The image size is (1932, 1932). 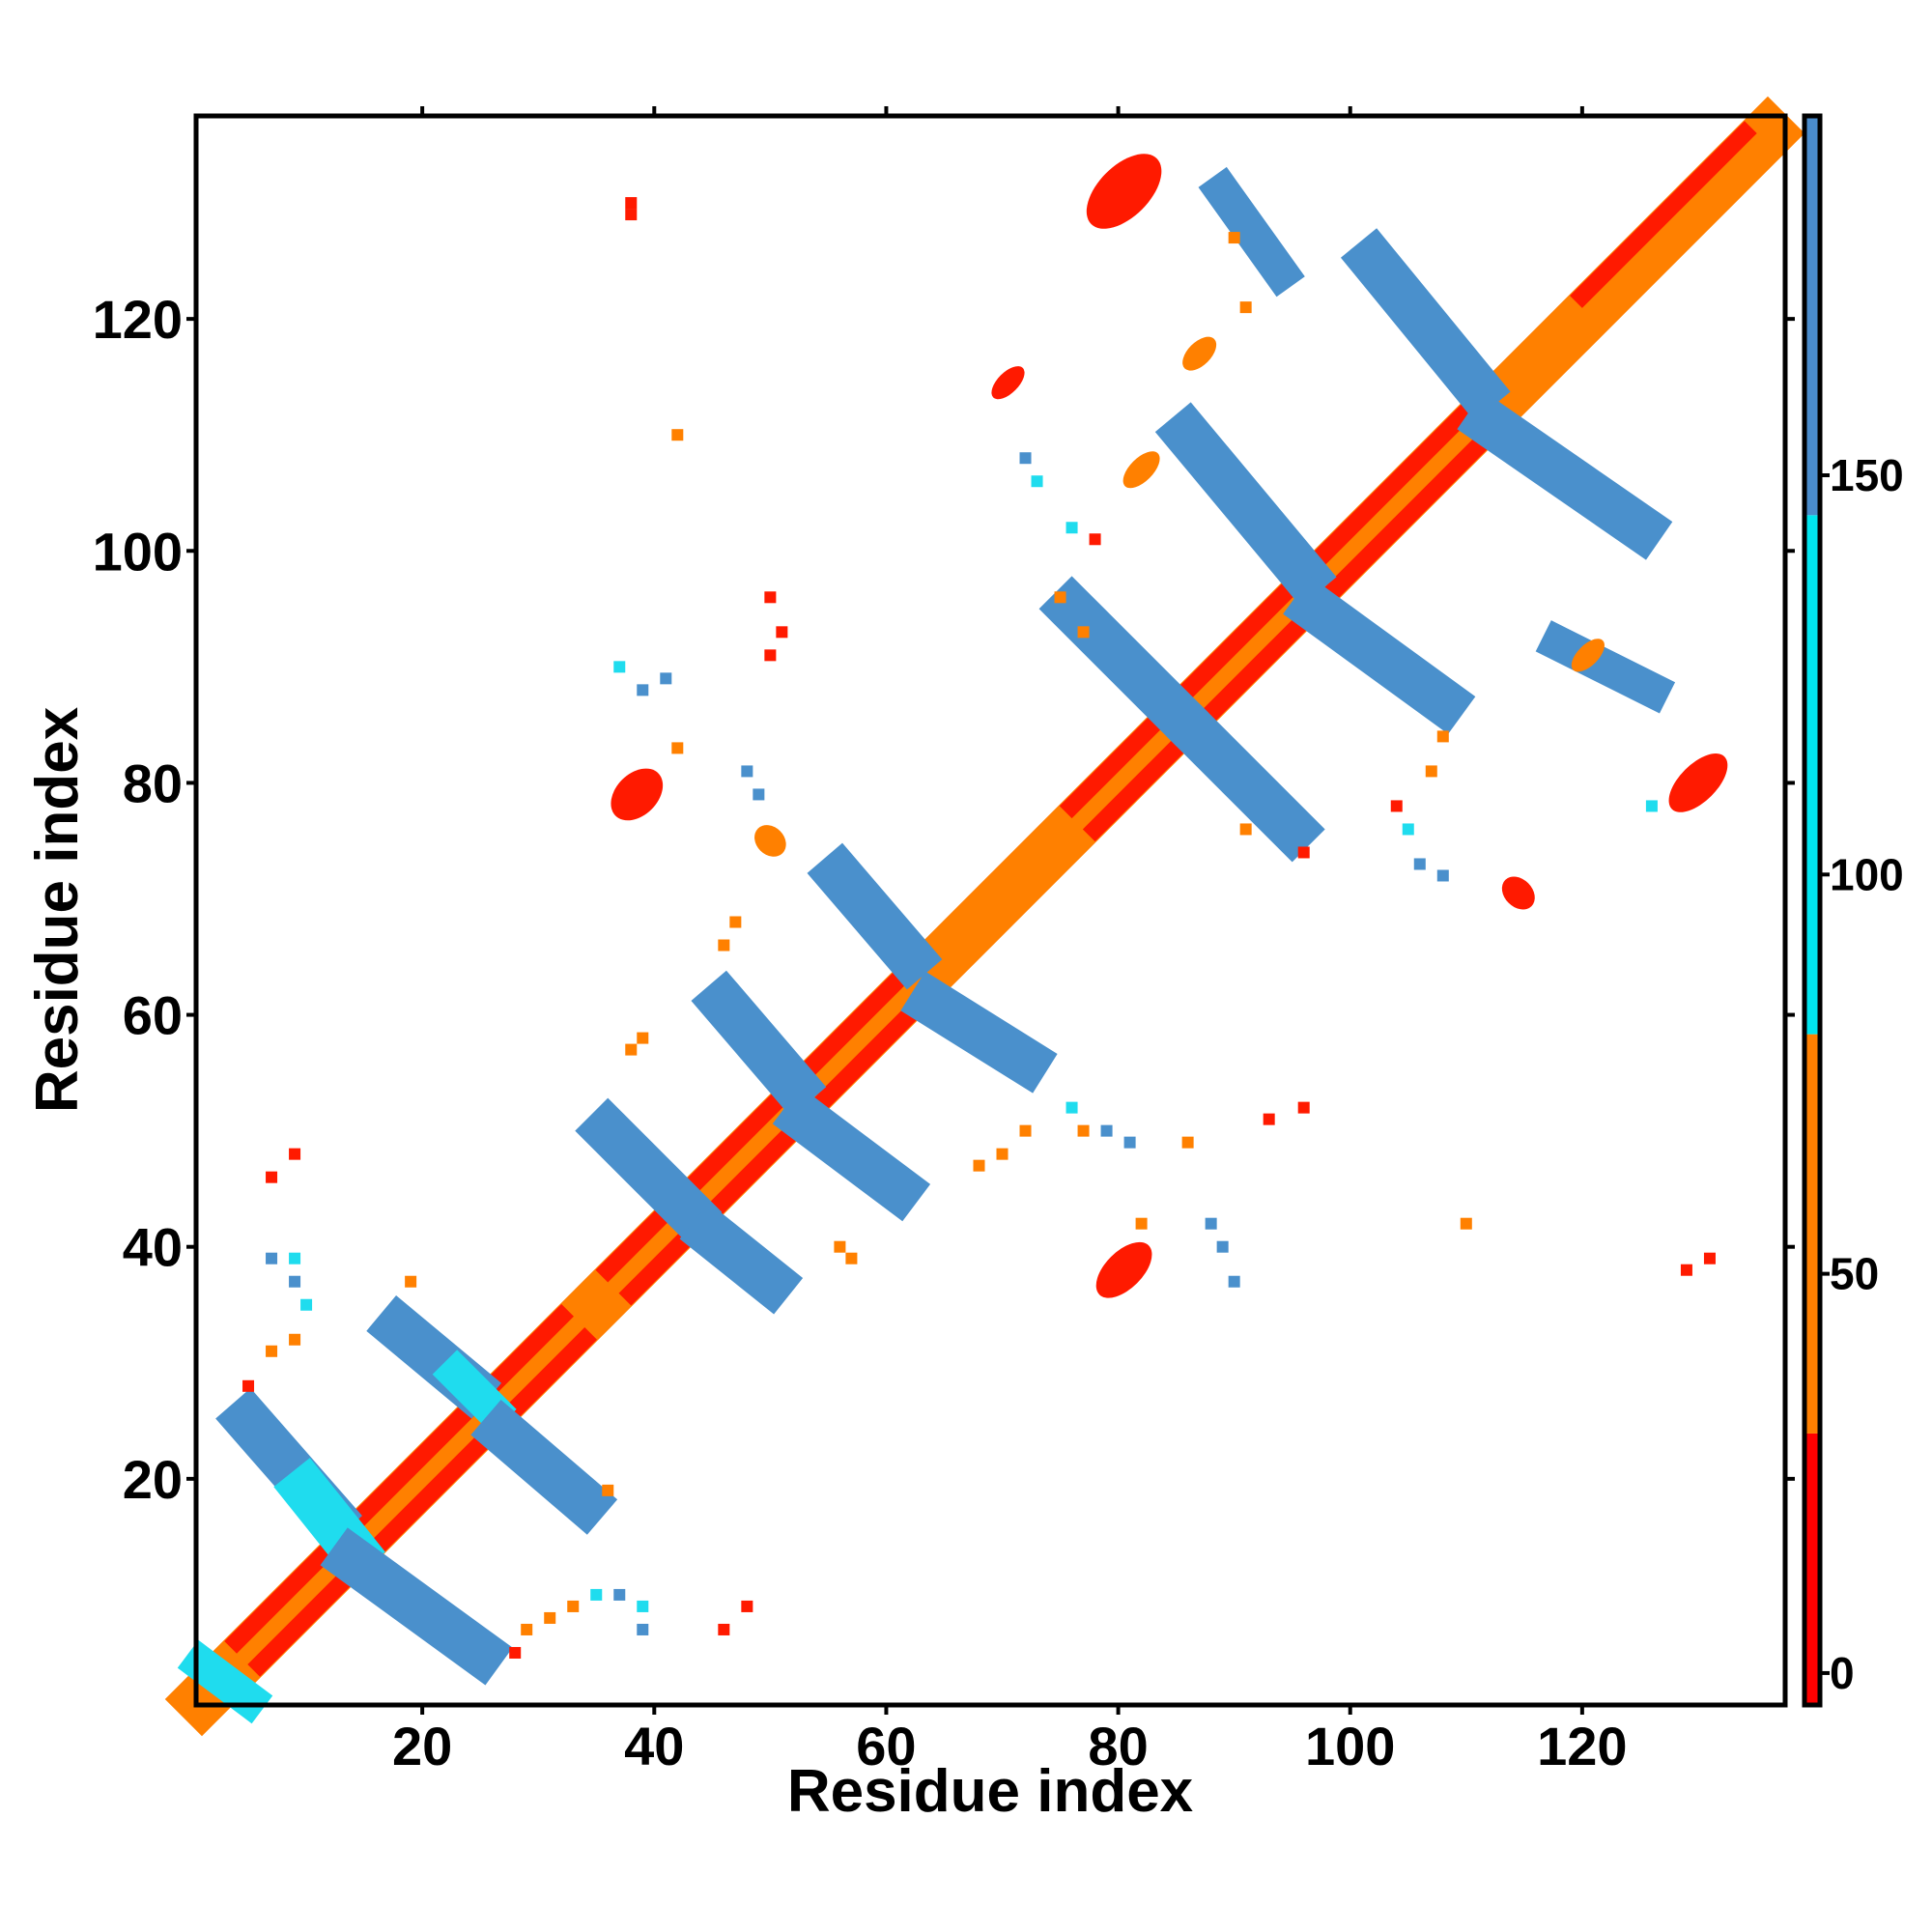 I want to click on colorbar: 0 50 100 150, so click(x=1853, y=910).